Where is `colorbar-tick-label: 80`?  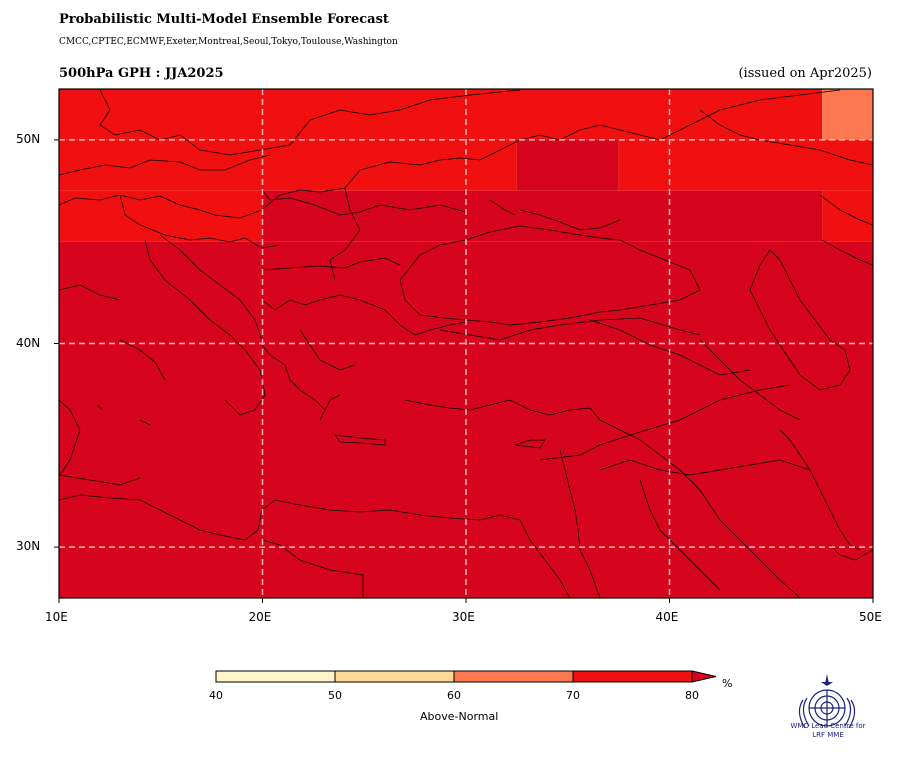 colorbar-tick-label: 80 is located at coordinates (692, 695).